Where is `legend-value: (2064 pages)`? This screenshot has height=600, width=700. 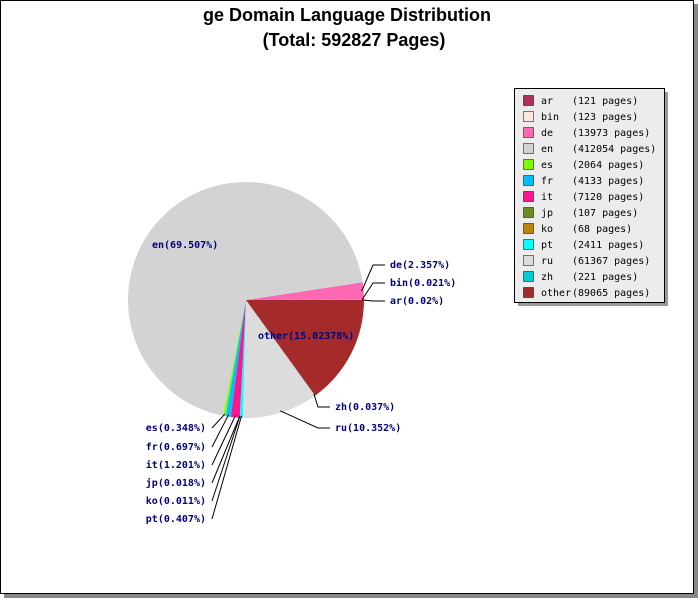
legend-value: (2064 pages) is located at coordinates (608, 165).